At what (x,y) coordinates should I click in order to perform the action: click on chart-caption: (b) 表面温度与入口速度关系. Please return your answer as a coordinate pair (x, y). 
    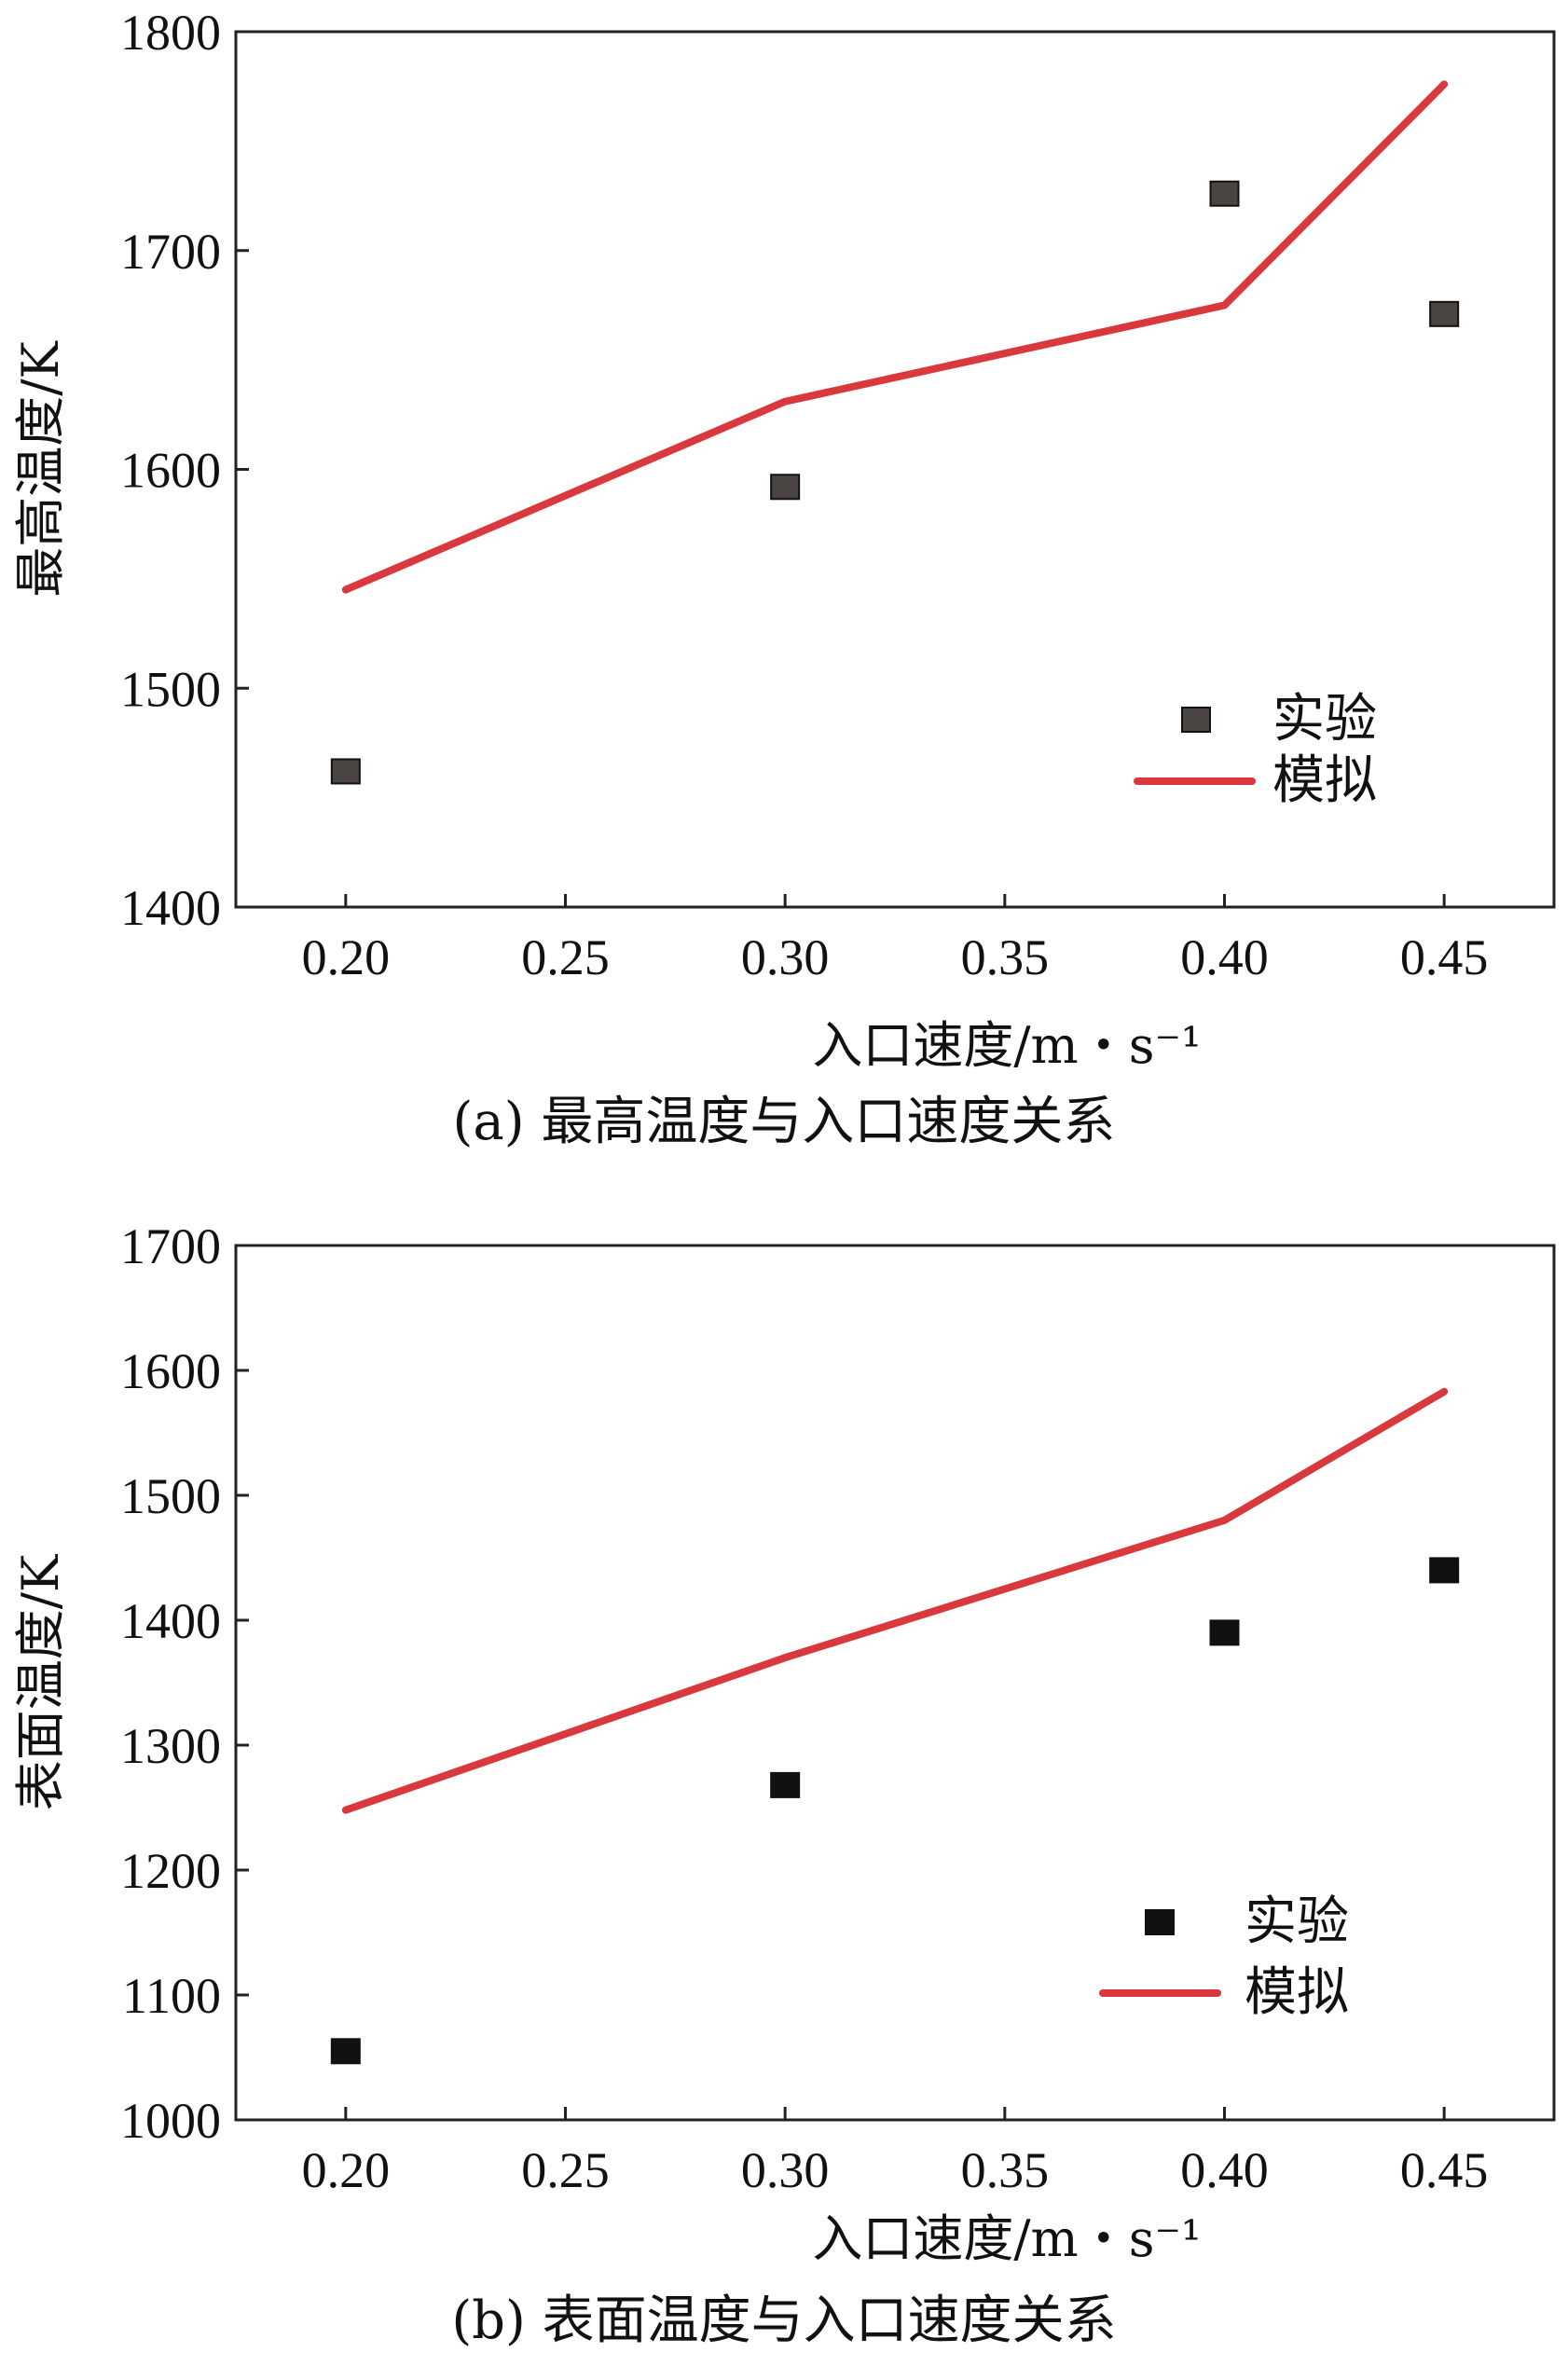
    Looking at the image, I should click on (783, 2320).